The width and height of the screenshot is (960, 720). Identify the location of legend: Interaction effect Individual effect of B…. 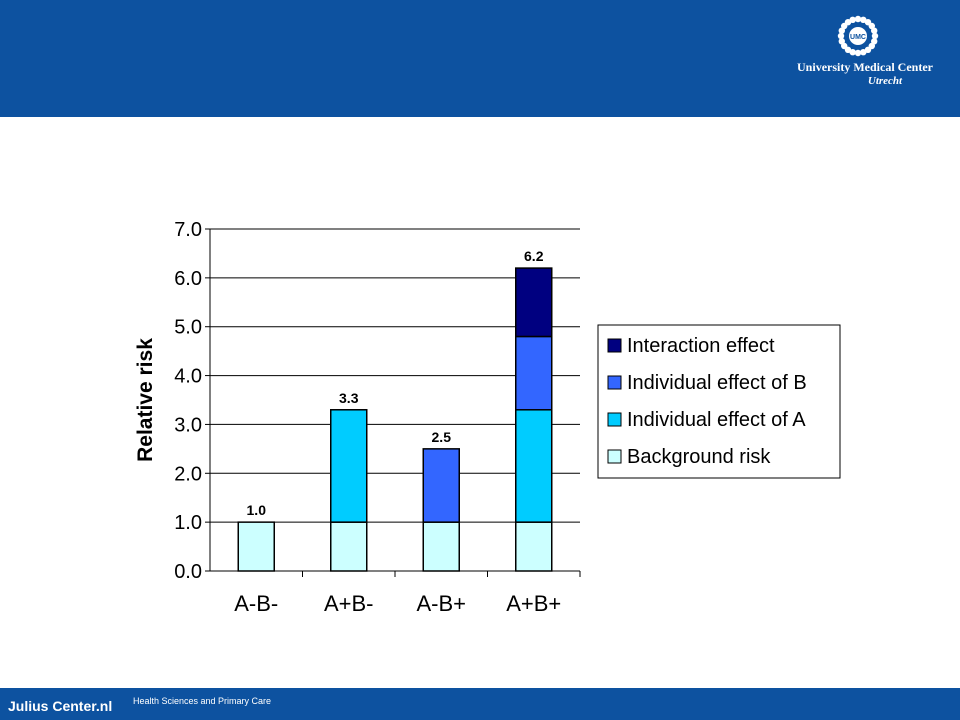
(719, 401).